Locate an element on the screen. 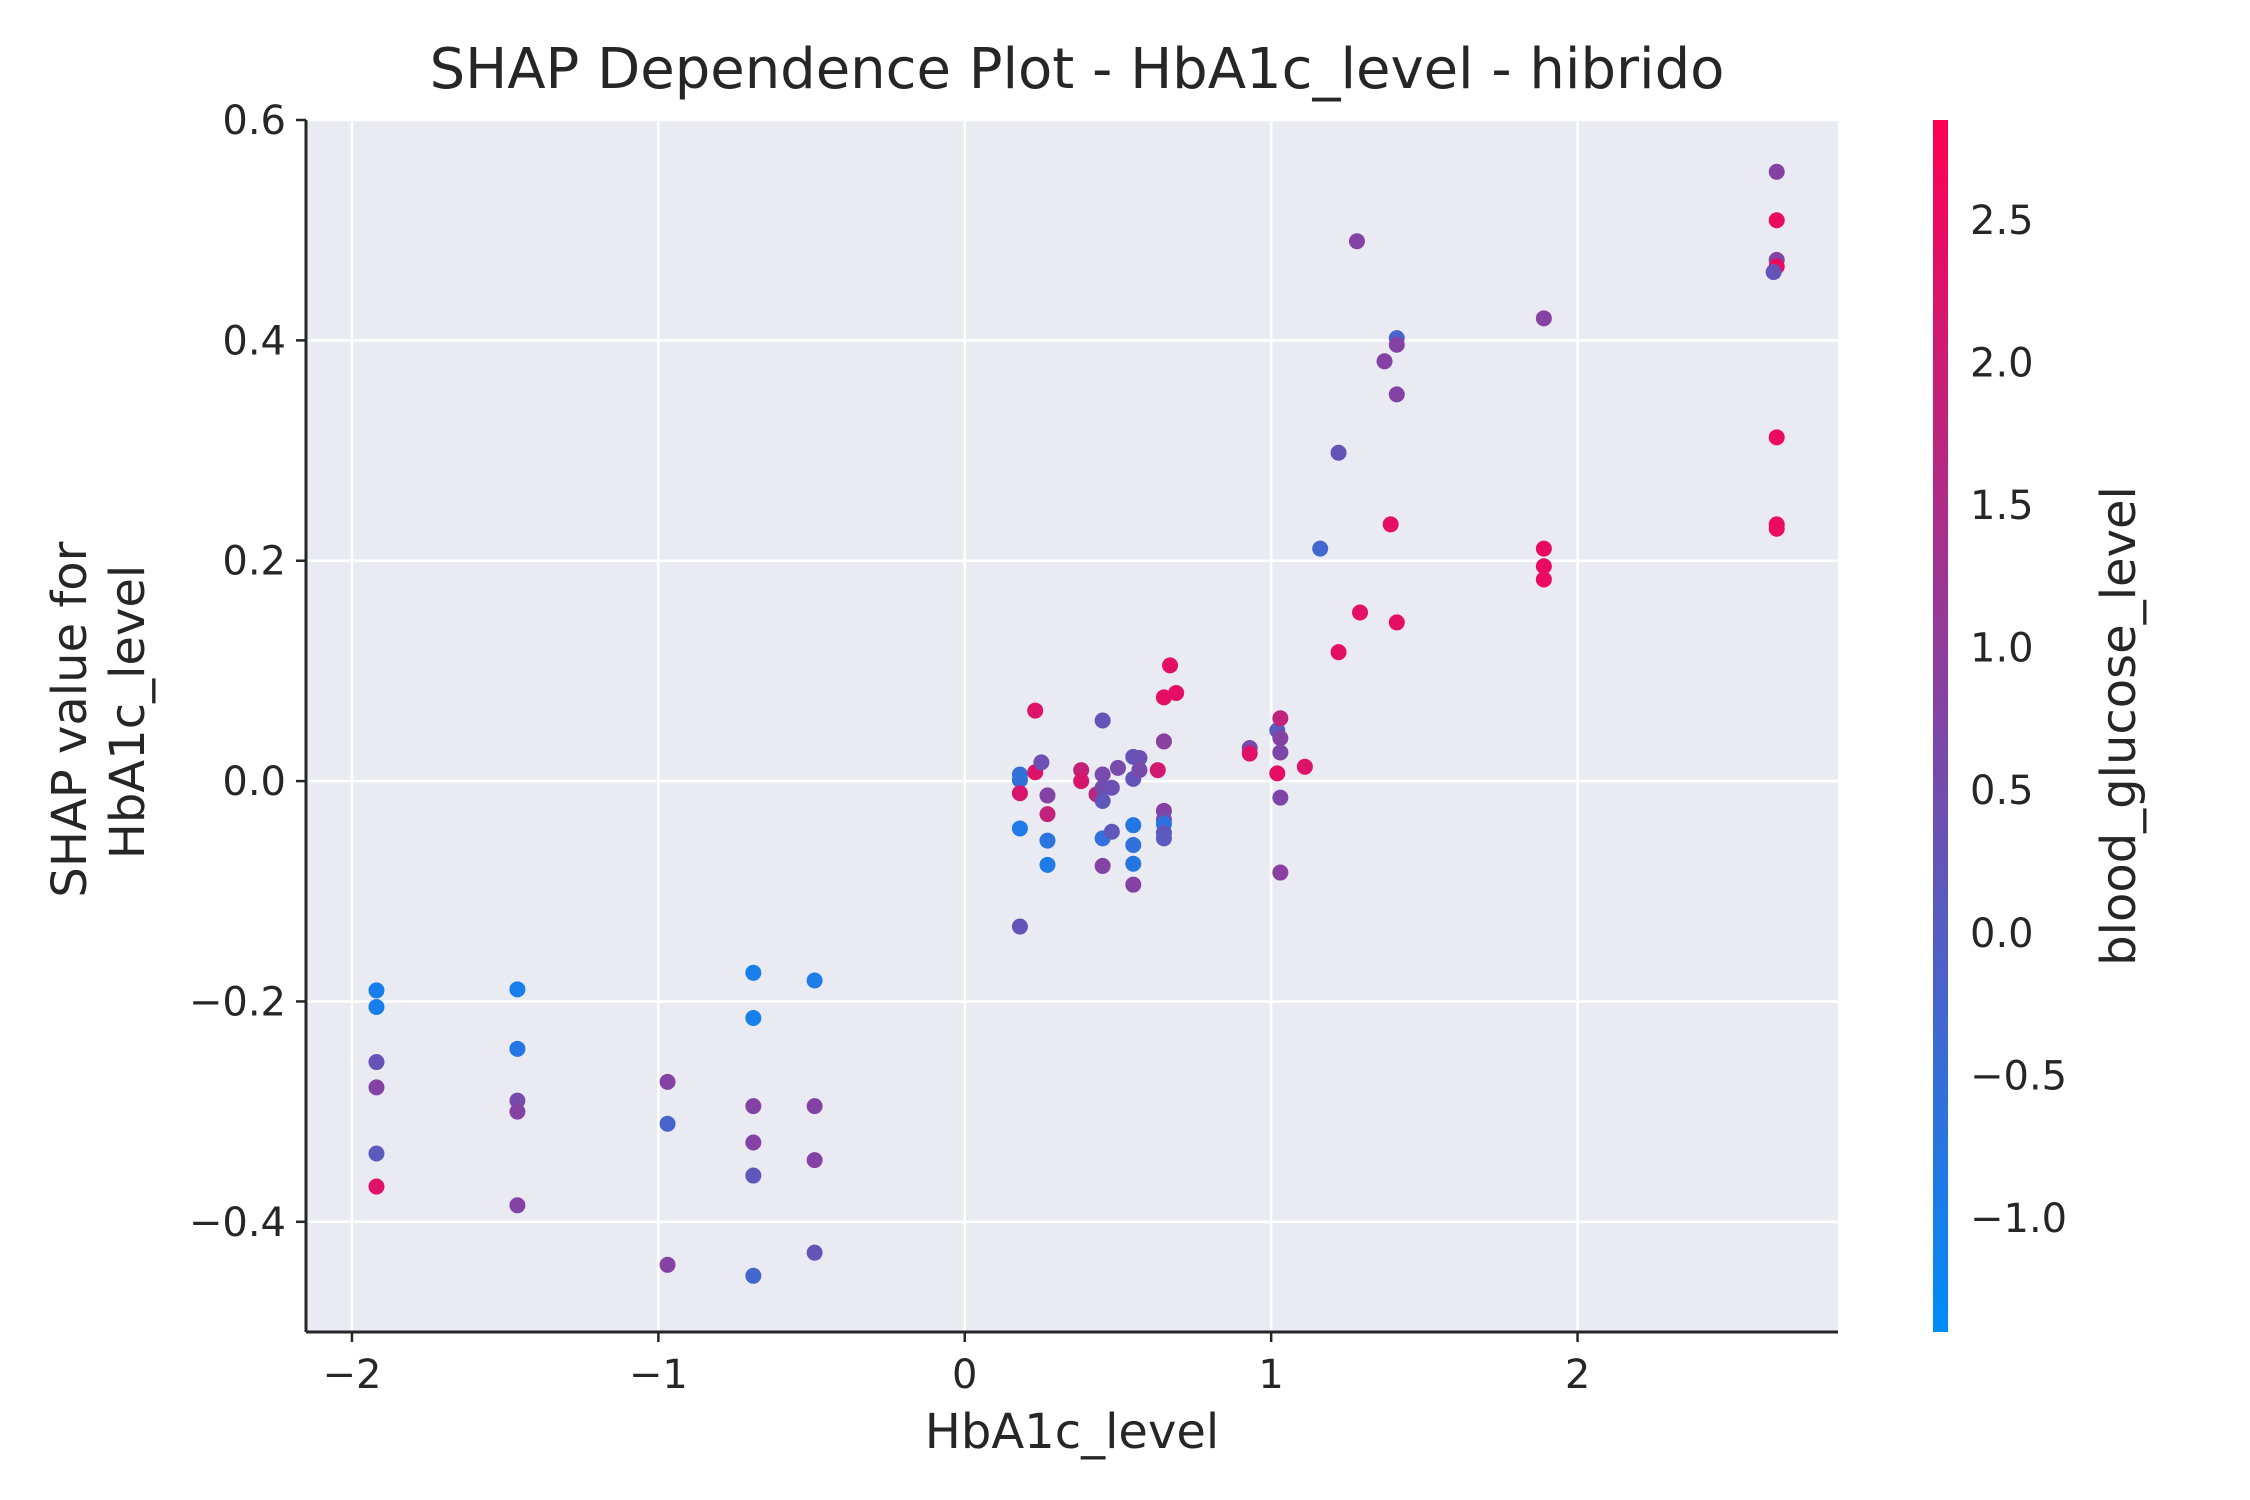 This screenshot has height=1500, width=2250. x-tick-label: 1 is located at coordinates (1270, 1375).